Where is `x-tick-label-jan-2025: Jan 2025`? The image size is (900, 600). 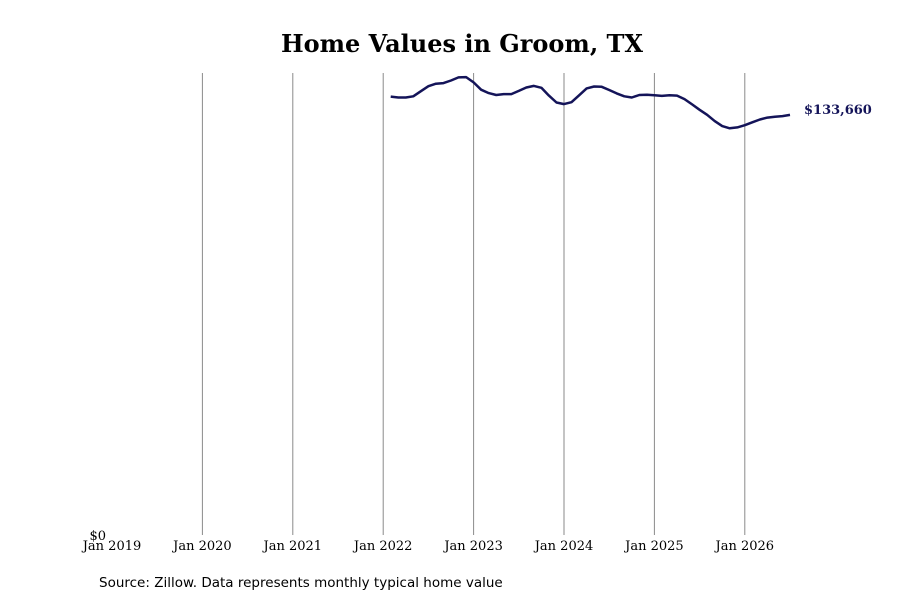 x-tick-label-jan-2025: Jan 2025 is located at coordinates (653, 546).